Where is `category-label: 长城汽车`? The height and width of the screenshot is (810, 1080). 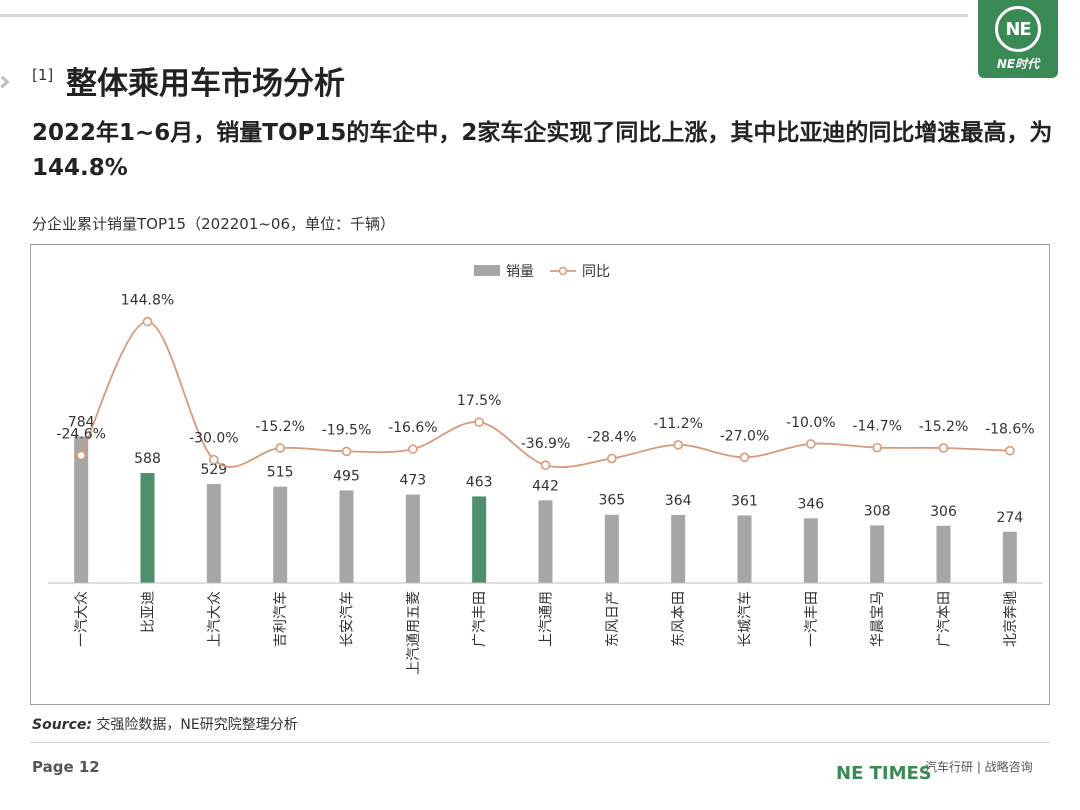
category-label: 长城汽车 is located at coordinates (745, 619).